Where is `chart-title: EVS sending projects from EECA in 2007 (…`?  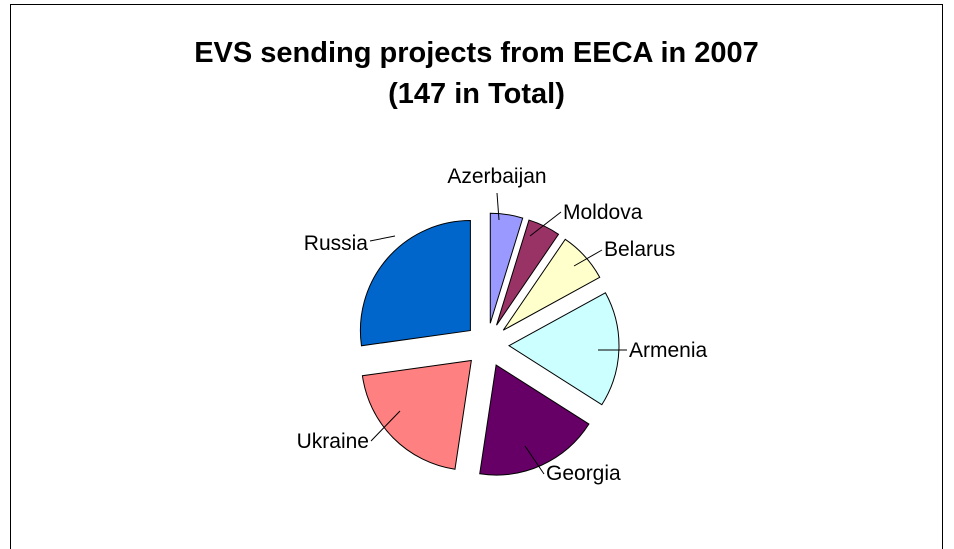
chart-title: EVS sending projects from EECA in 2007 (… is located at coordinates (476, 74).